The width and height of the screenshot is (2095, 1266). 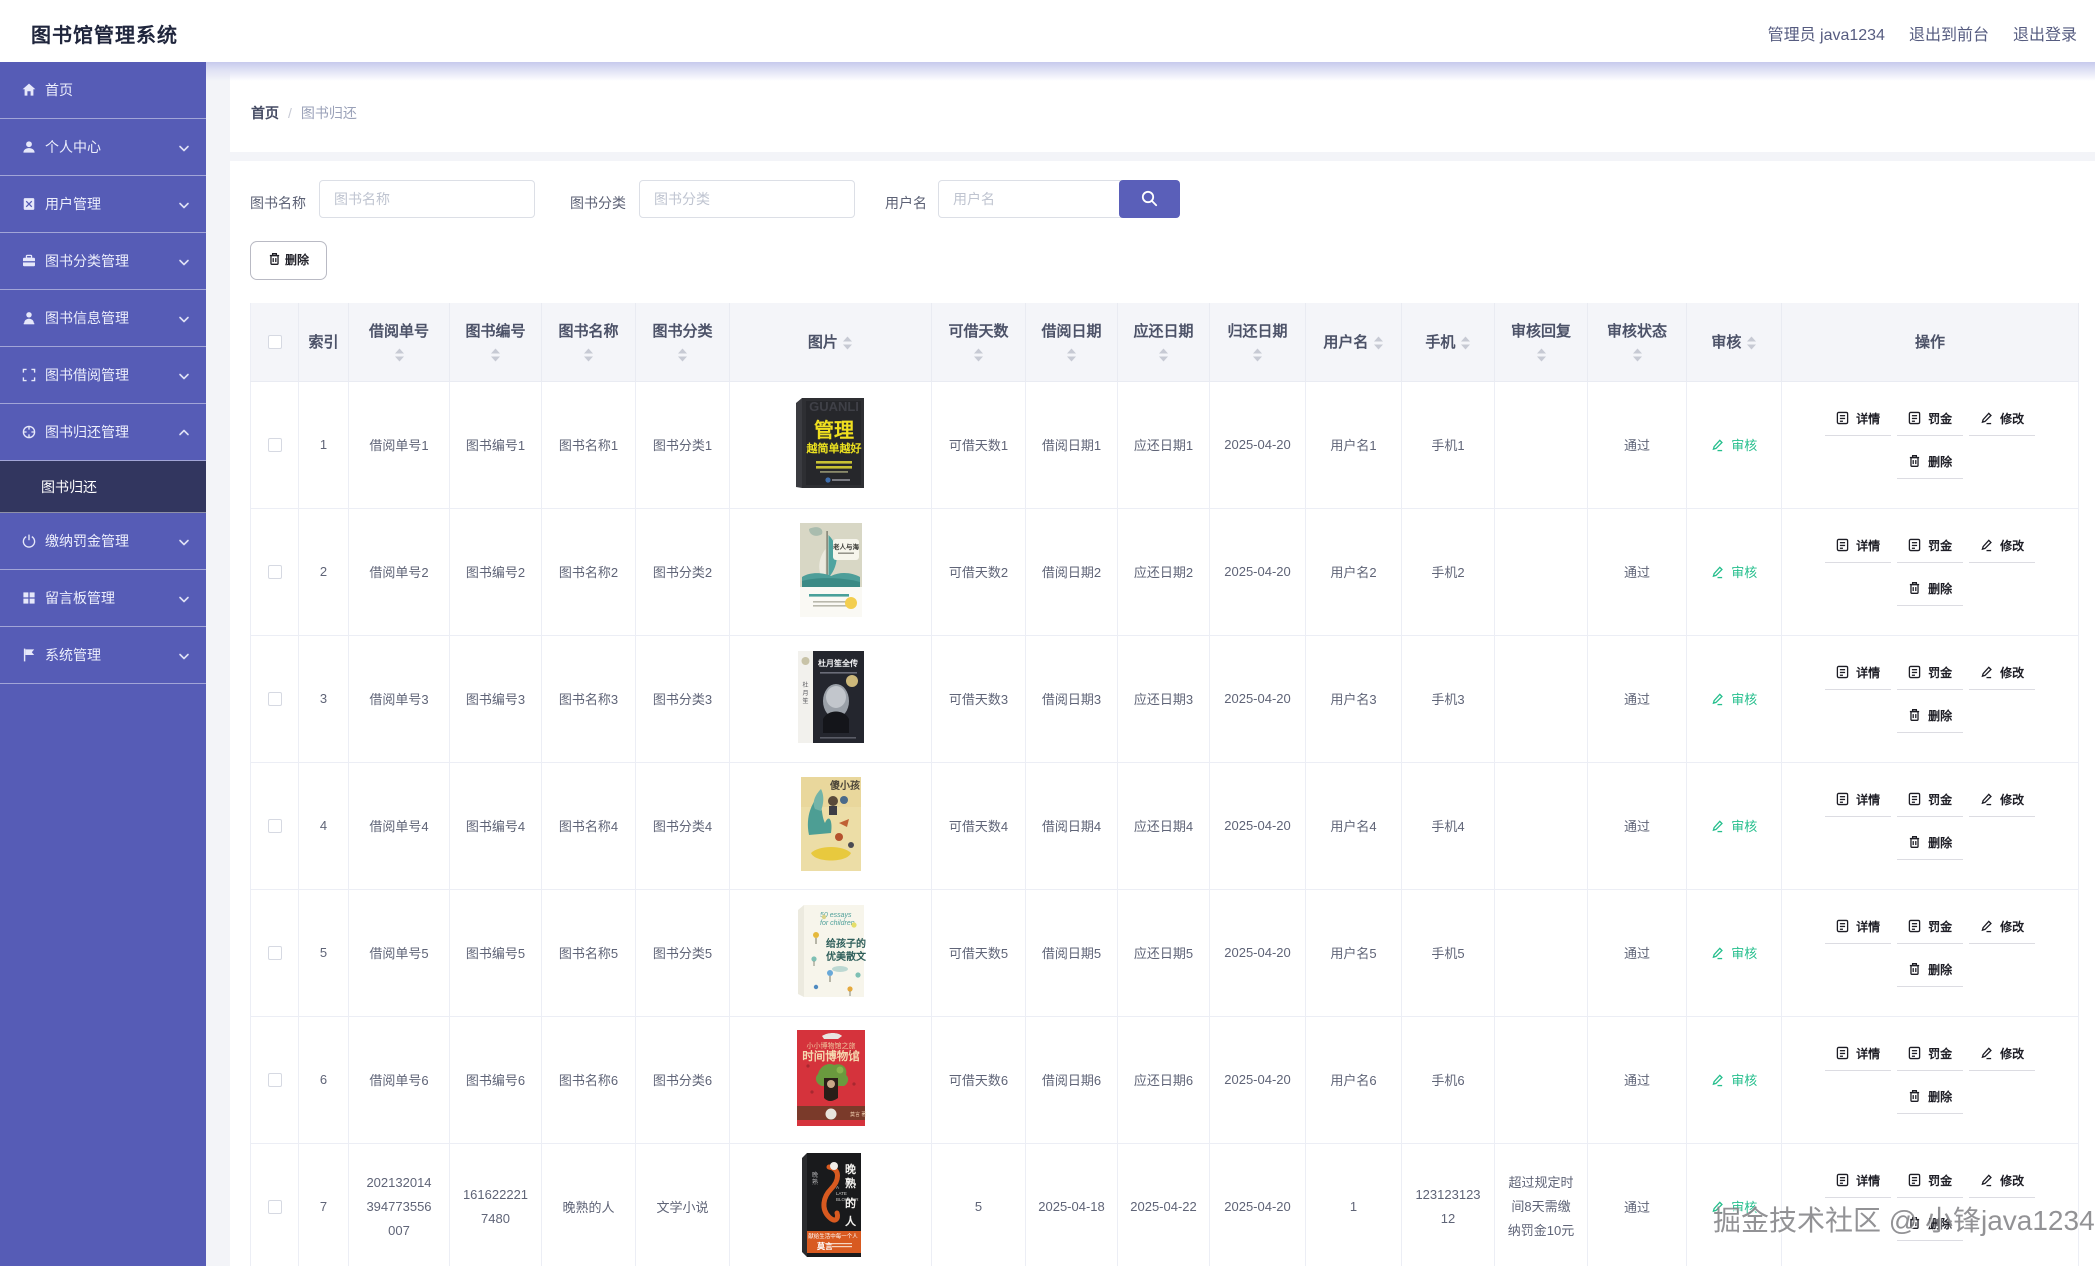 What do you see at coordinates (844, 785) in the screenshot?
I see `svg-text: 傻小孩` at bounding box center [844, 785].